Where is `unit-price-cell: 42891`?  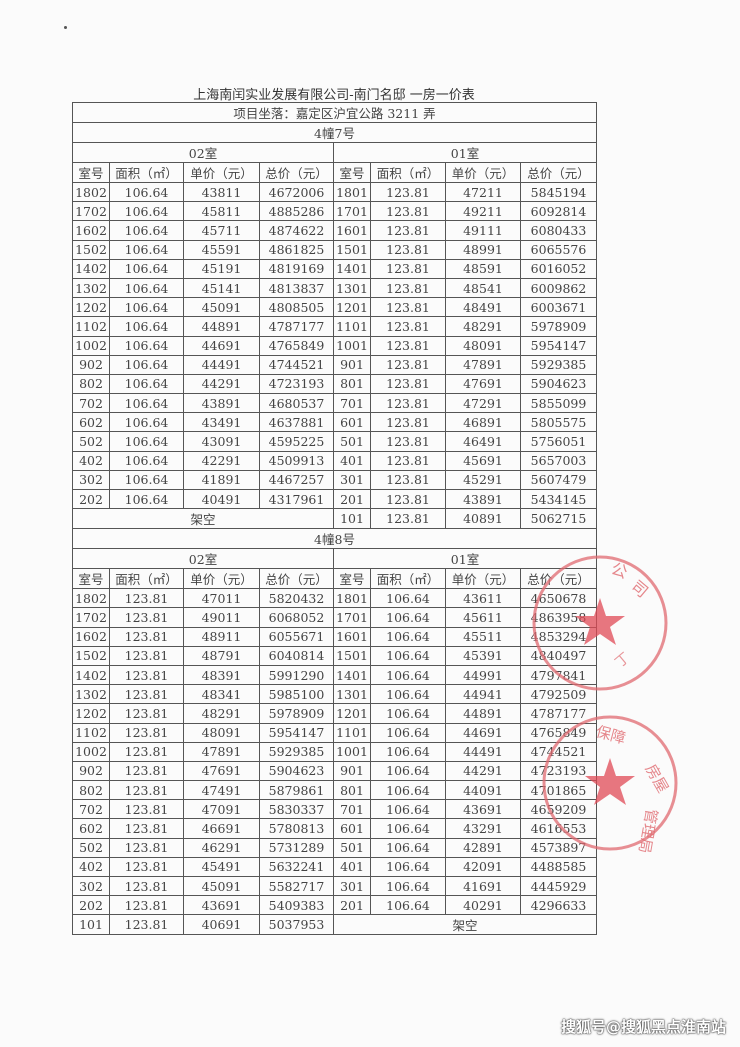 unit-price-cell: 42891 is located at coordinates (483, 847).